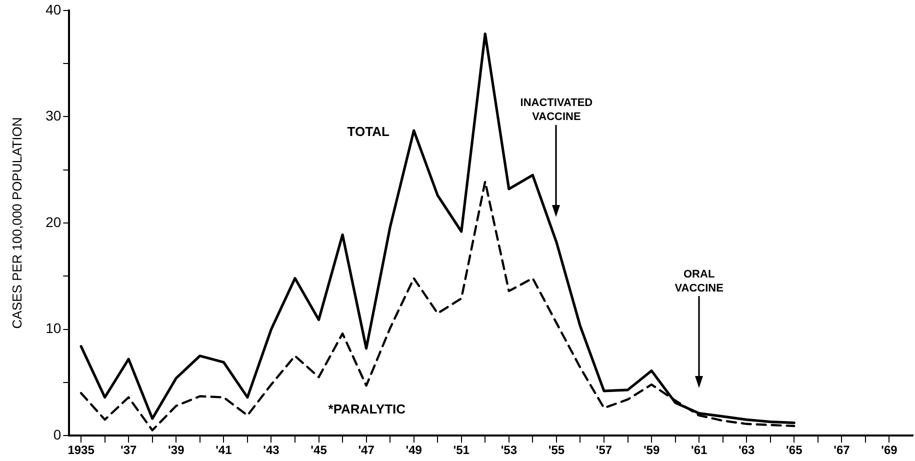 The height and width of the screenshot is (461, 915). What do you see at coordinates (699, 450) in the screenshot?
I see `x-tick-label: '61` at bounding box center [699, 450].